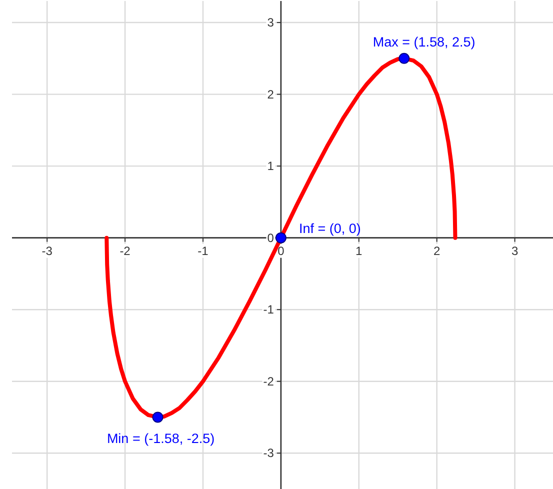  Describe the element at coordinates (268, 309) in the screenshot. I see `y-tick-label: -1` at that location.